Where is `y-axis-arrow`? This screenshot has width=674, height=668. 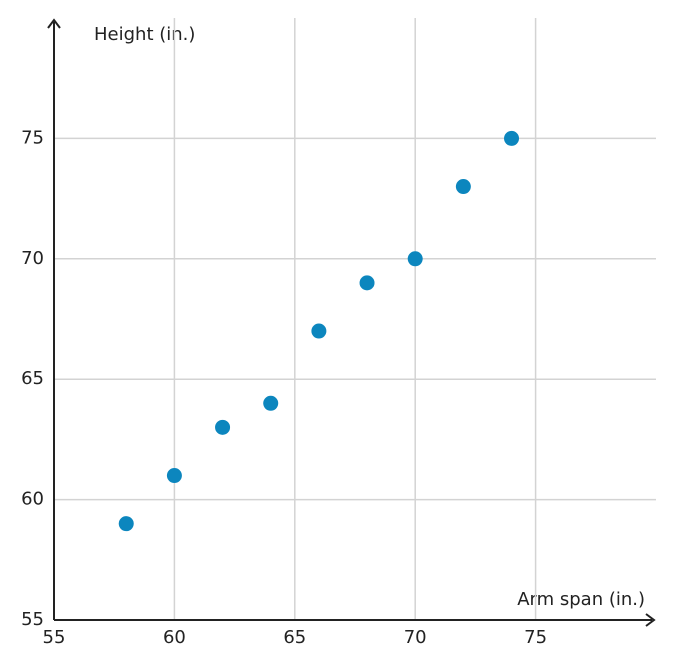 y-axis-arrow is located at coordinates (54, 23).